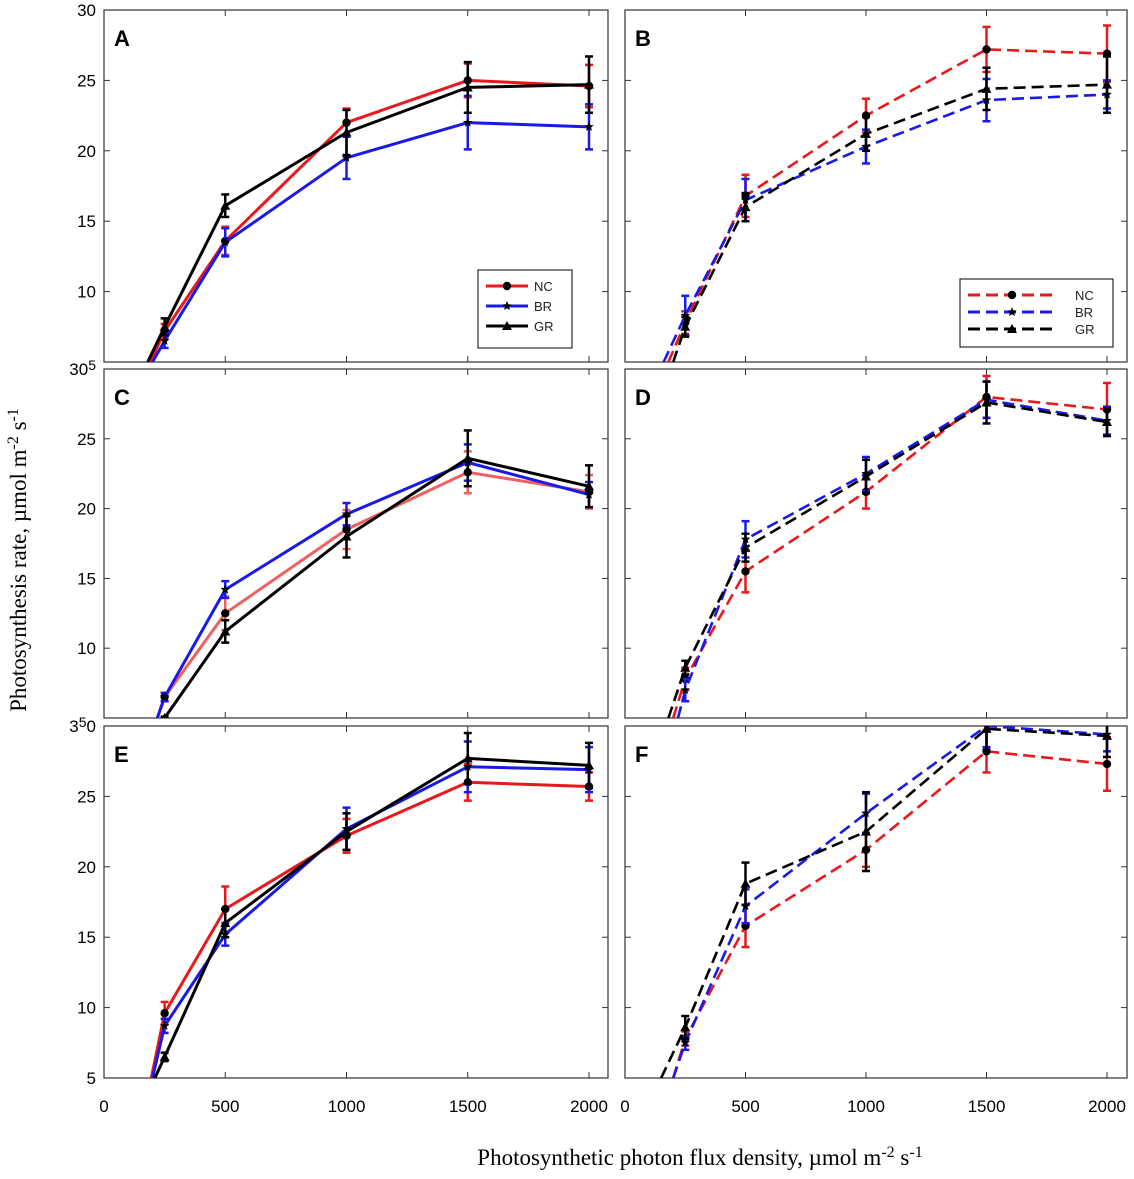 Image resolution: width=1134 pixels, height=1179 pixels. Describe the element at coordinates (1012, 328) in the screenshot. I see `legend-marker-gr` at that location.